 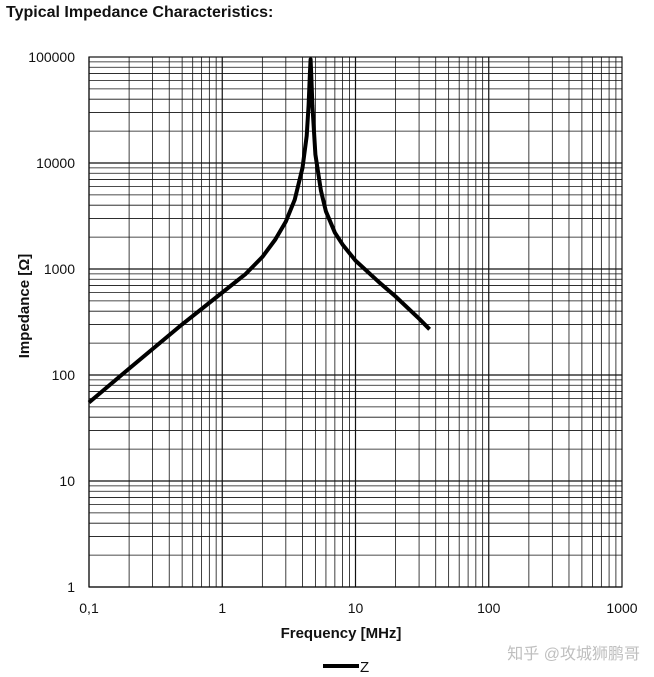 What do you see at coordinates (55, 163) in the screenshot?
I see `y-tick-label: 10000` at bounding box center [55, 163].